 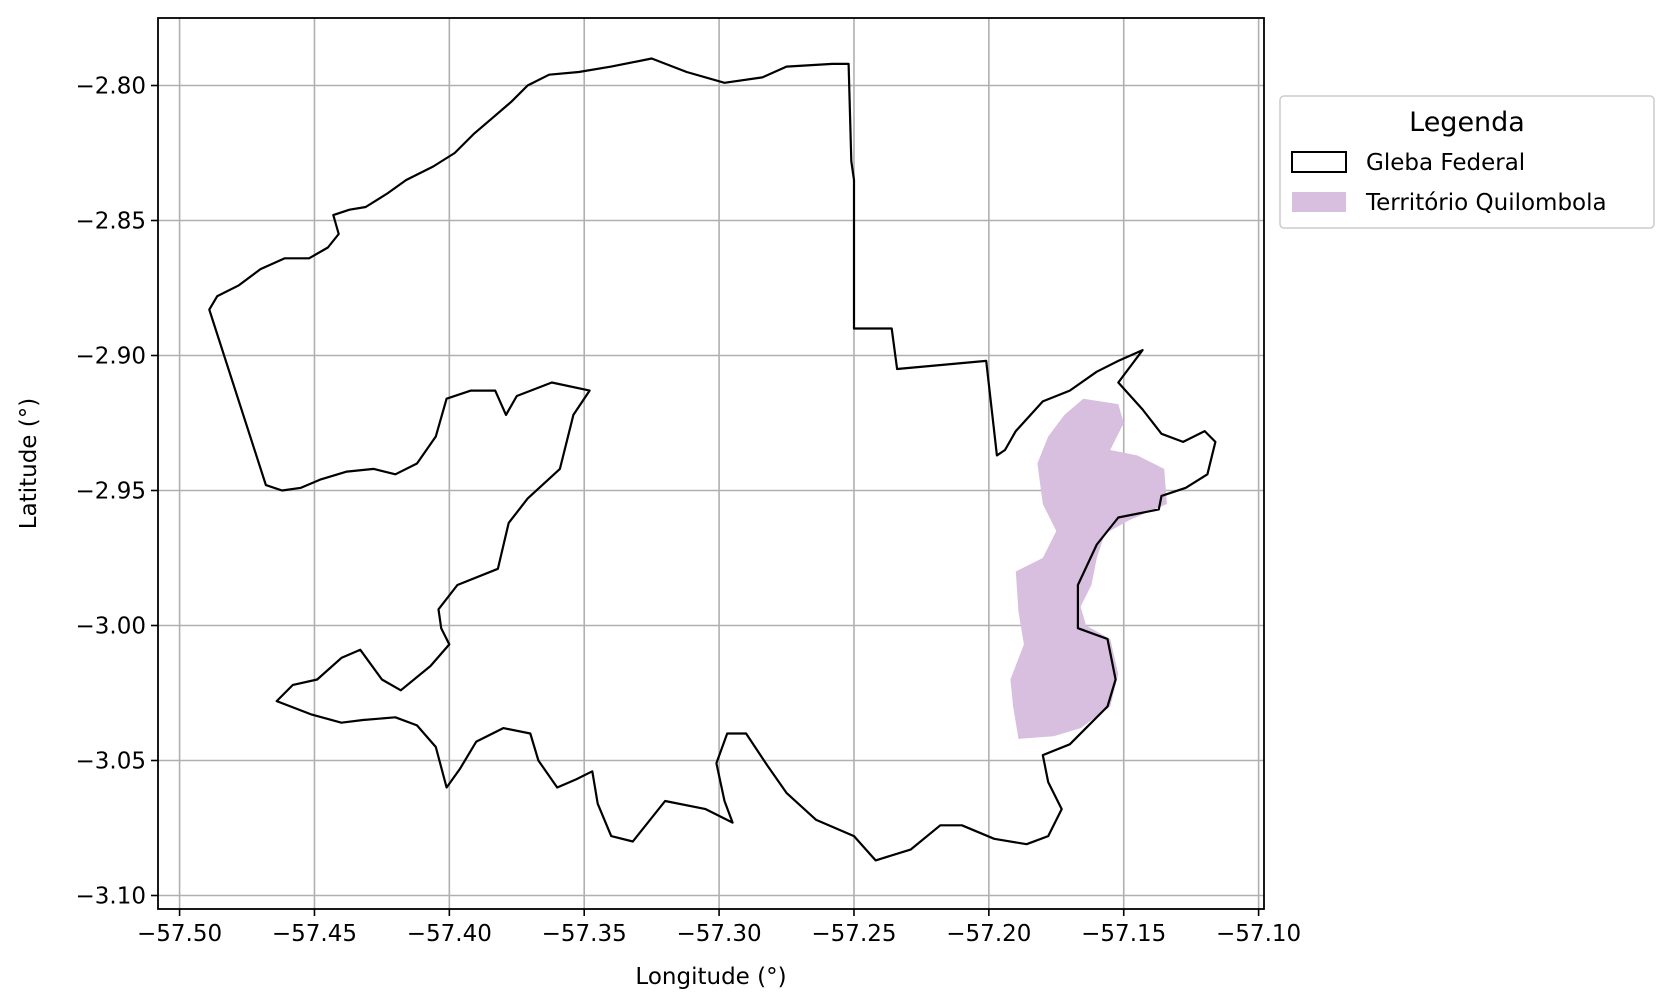 What do you see at coordinates (988, 934) in the screenshot?
I see `x-tick-label: −57.20` at bounding box center [988, 934].